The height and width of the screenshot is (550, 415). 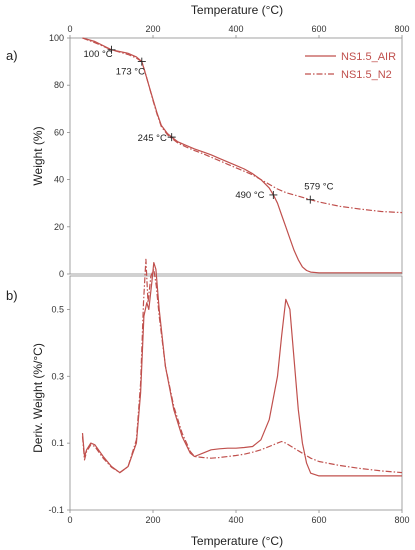 I want to click on panel-b-y-ticks: -0.1 0.1 0.3 0.5, so click(x=59, y=409).